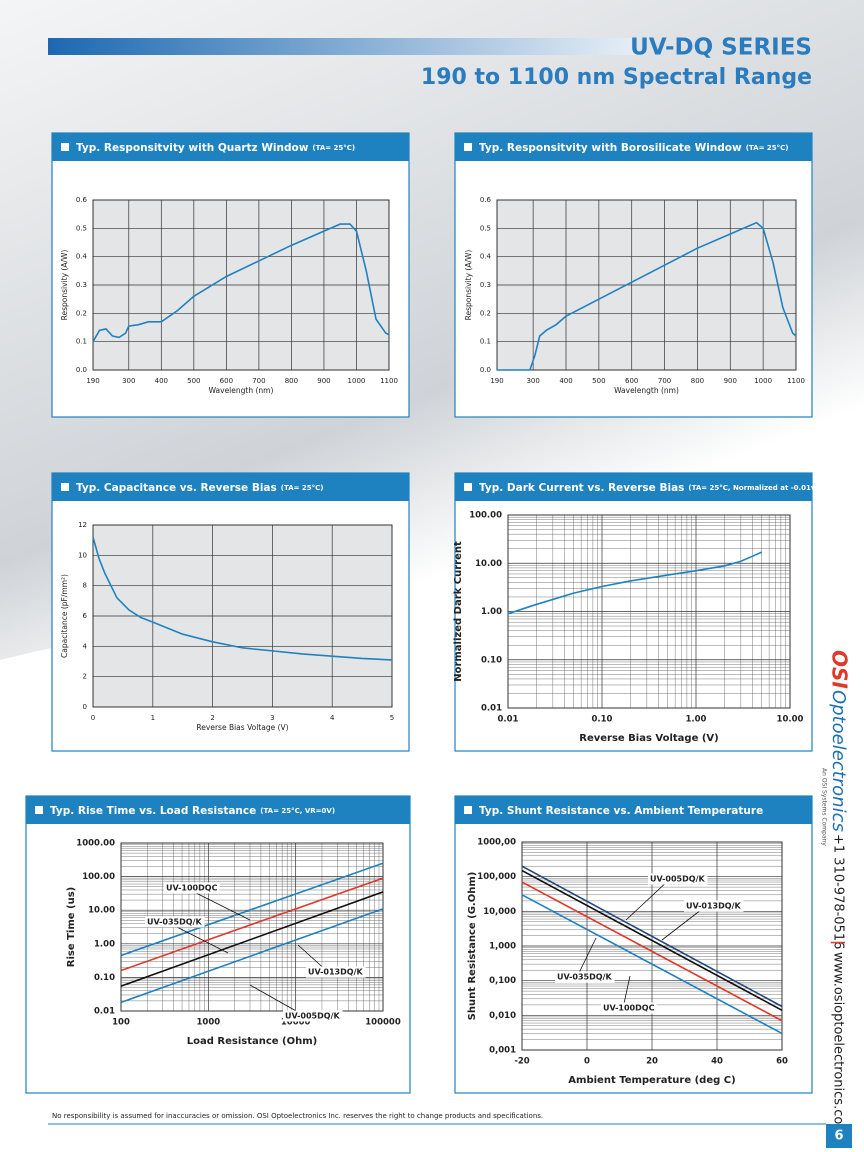  What do you see at coordinates (652, 1062) in the screenshot?
I see `x-tick-label: 20` at bounding box center [652, 1062].